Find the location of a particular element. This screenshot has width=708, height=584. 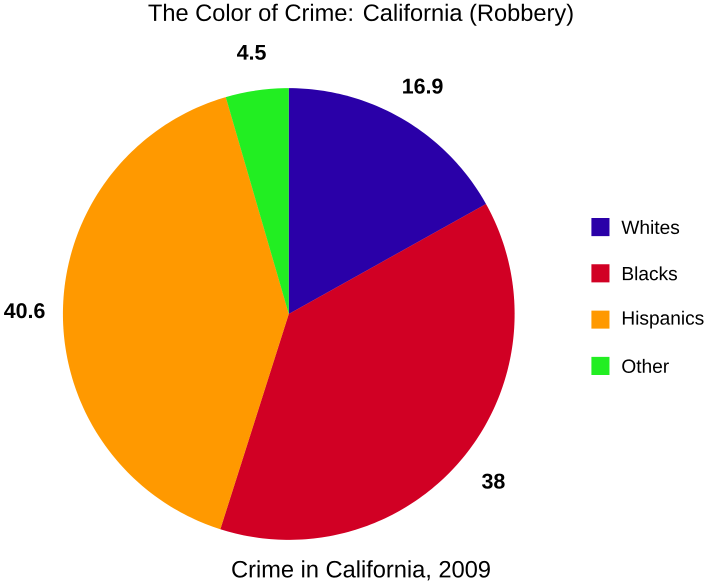

legend-label: Other is located at coordinates (645, 365).